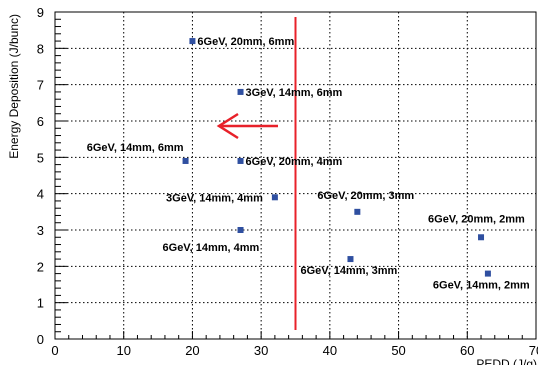 The height and width of the screenshot is (365, 538). I want to click on y-tick-label: 7, so click(40, 85).